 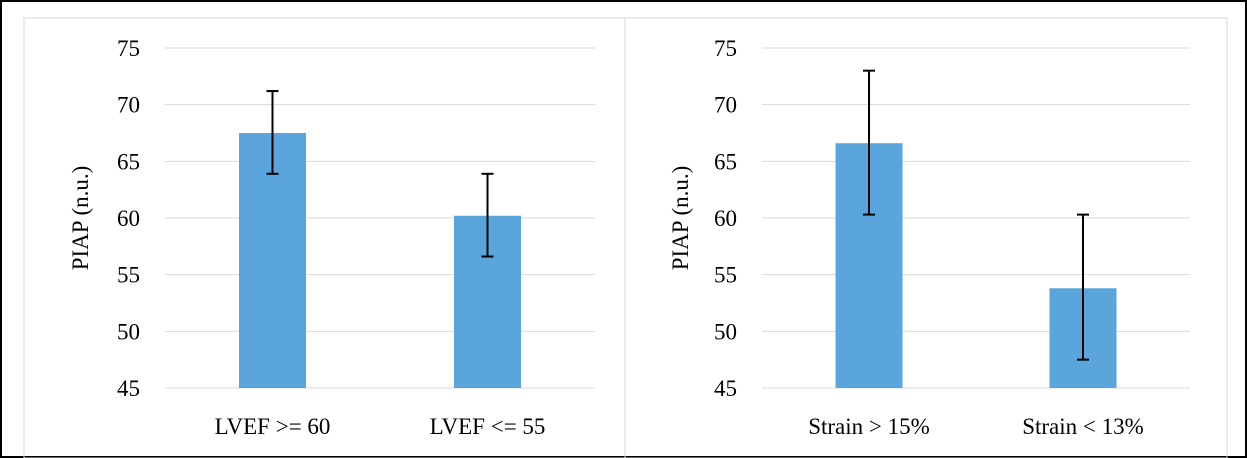 I want to click on x-category-label: Strain < 13%, so click(x=1083, y=426).